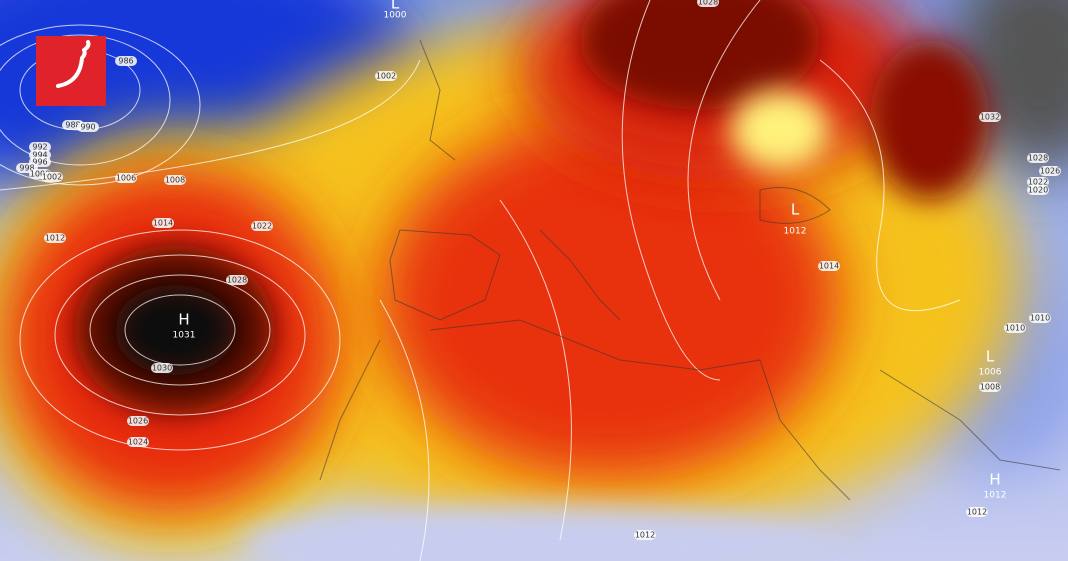 This screenshot has height=561, width=1068. I want to click on isobar-label: 992, so click(39, 147).